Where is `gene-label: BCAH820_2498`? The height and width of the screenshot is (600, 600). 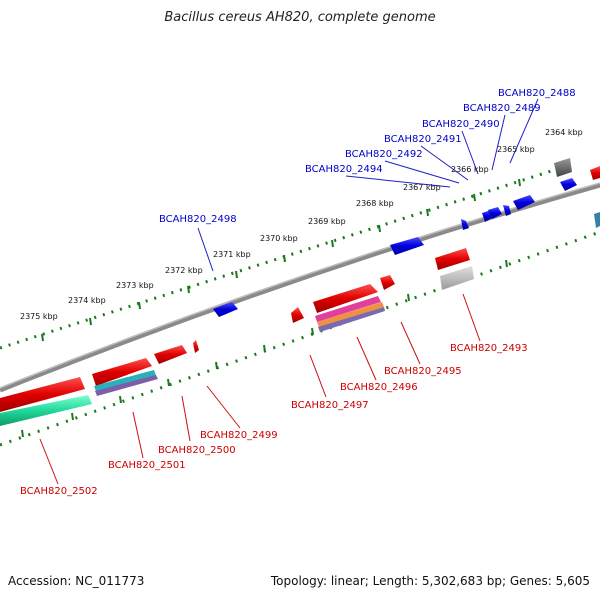
gene-label: BCAH820_2498 is located at coordinates (198, 219).